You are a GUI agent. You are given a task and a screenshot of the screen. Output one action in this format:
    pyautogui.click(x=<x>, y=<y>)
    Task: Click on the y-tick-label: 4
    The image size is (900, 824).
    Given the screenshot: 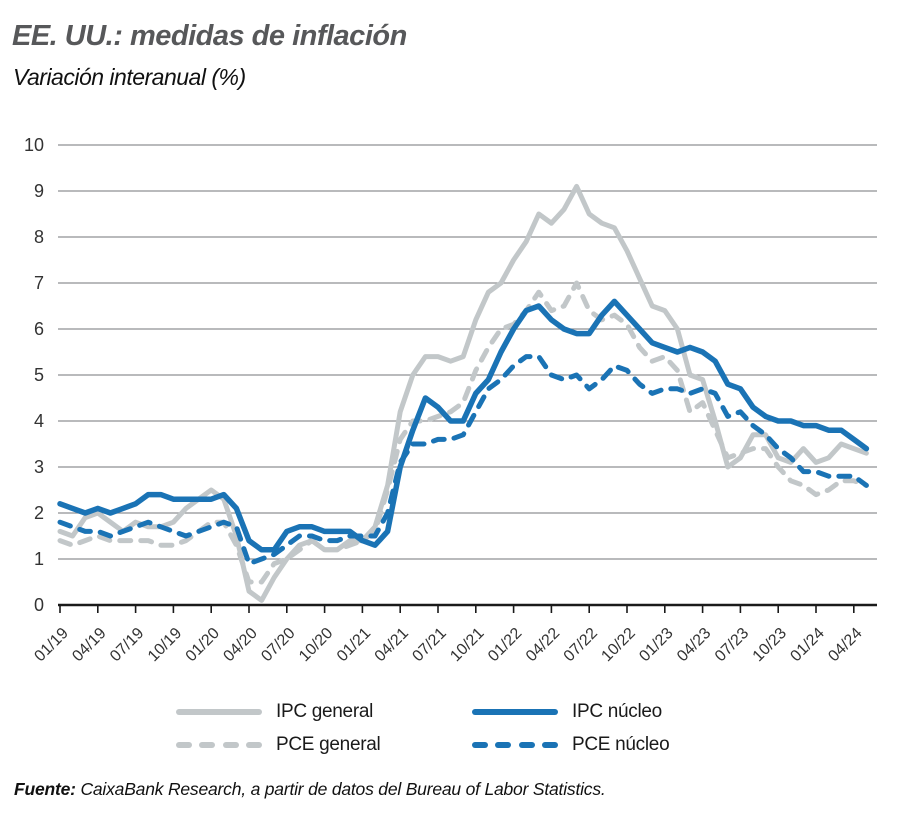 What is the action you would take?
    pyautogui.click(x=39, y=421)
    